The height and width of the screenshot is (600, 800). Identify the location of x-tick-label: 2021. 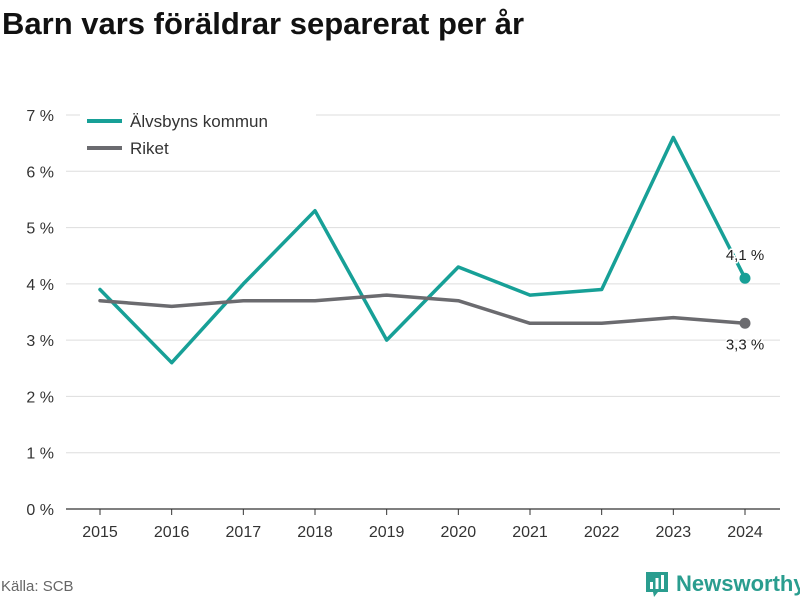
(530, 532).